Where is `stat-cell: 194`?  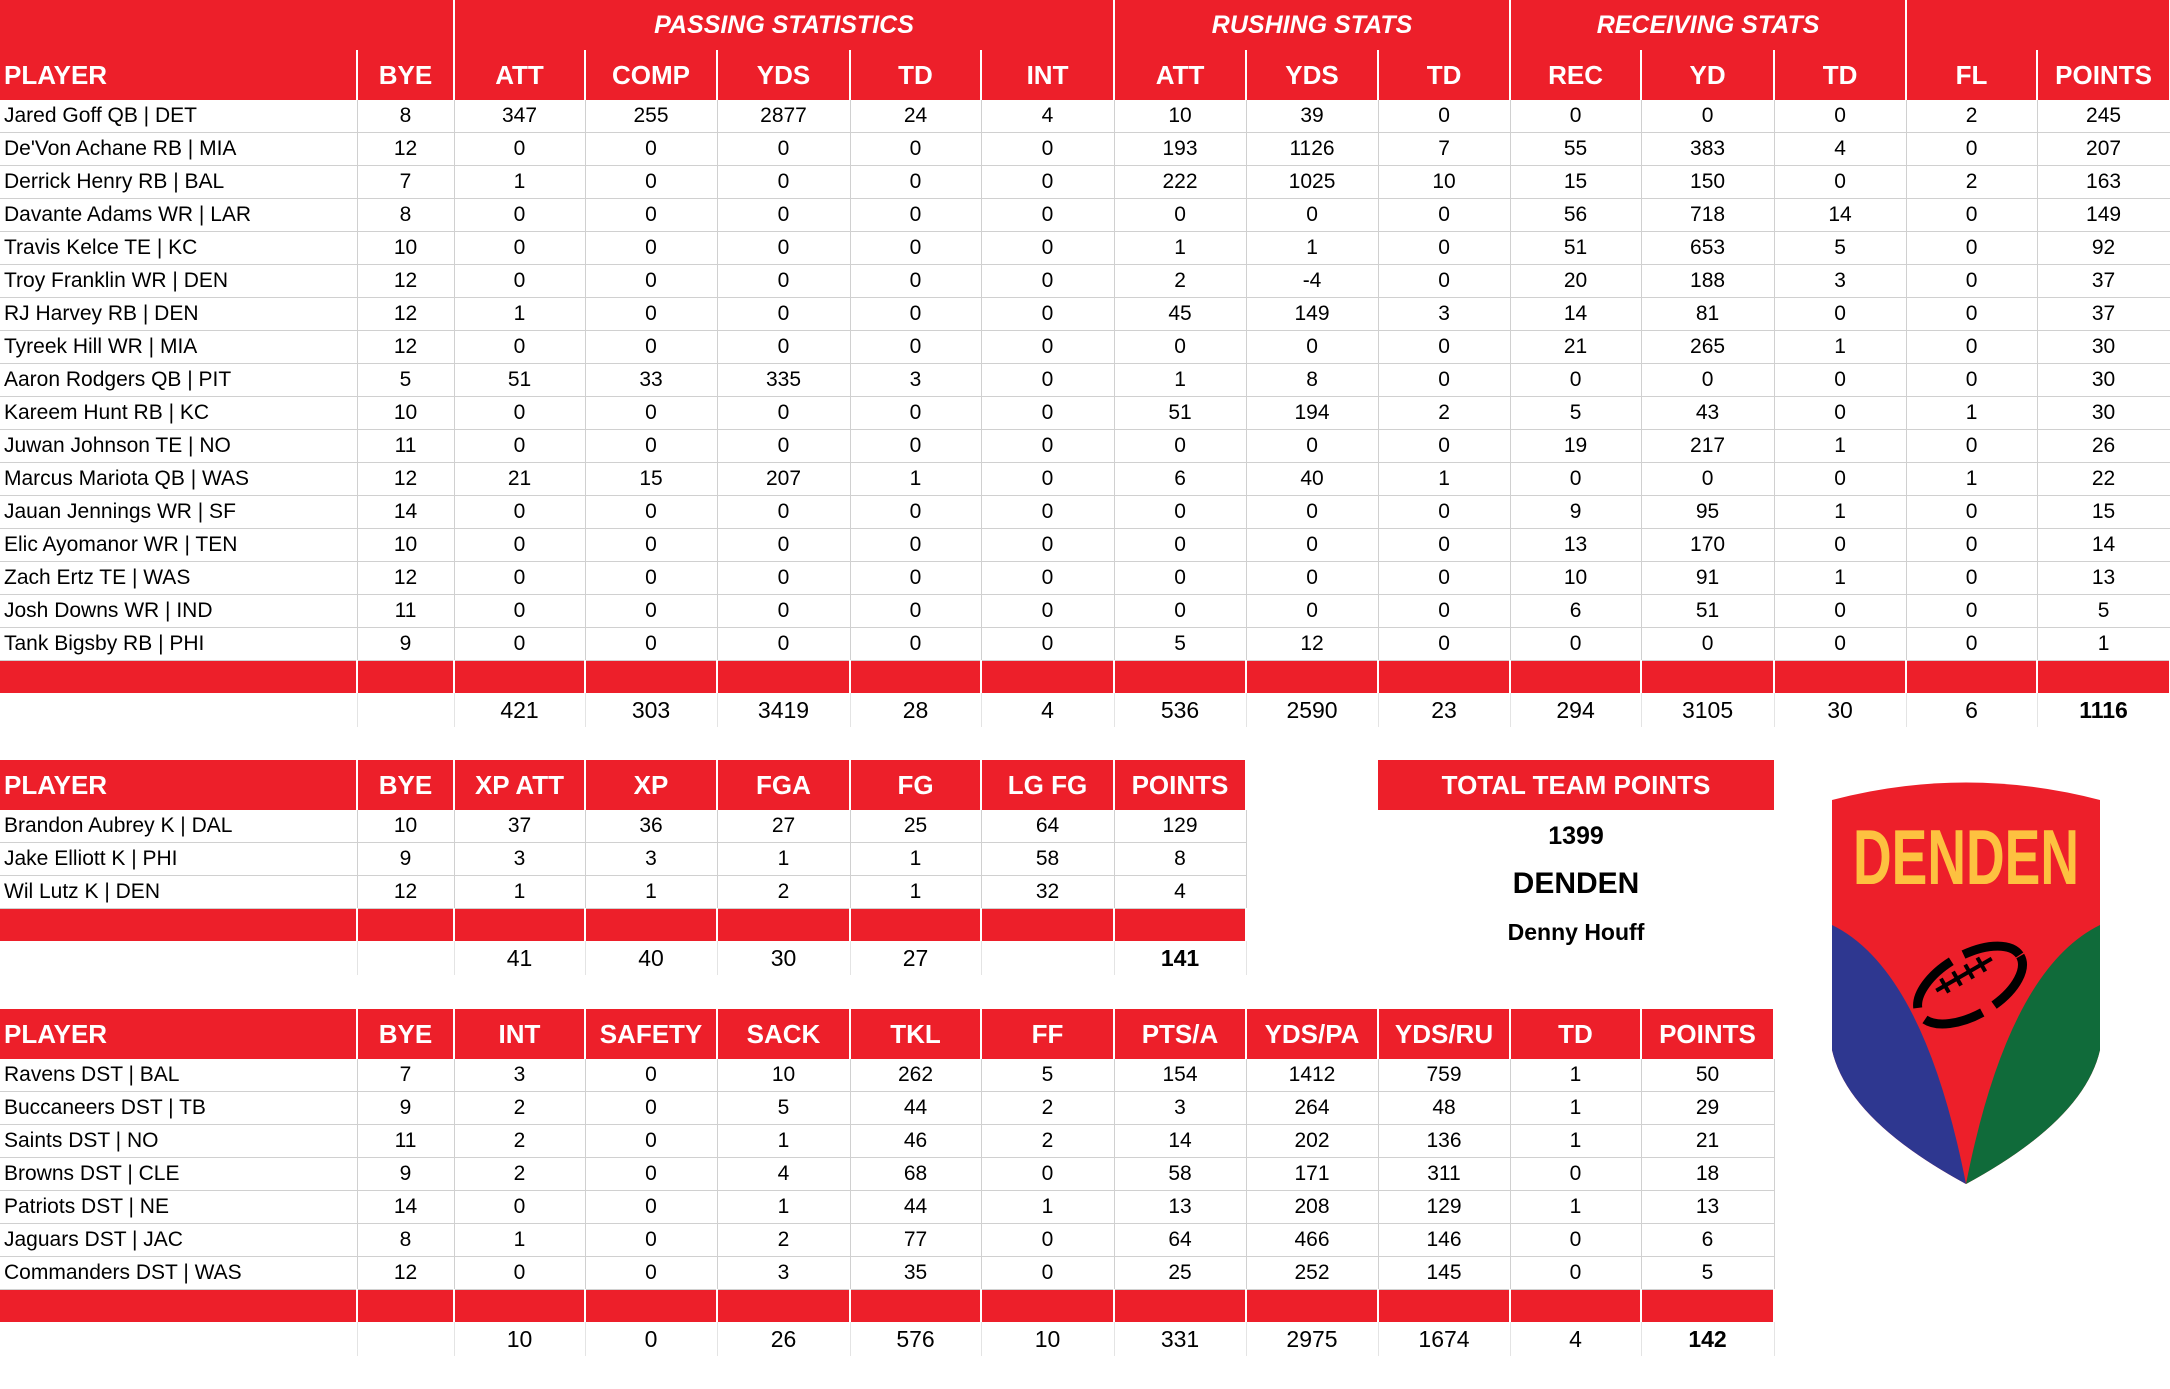
stat-cell: 194 is located at coordinates (1312, 413).